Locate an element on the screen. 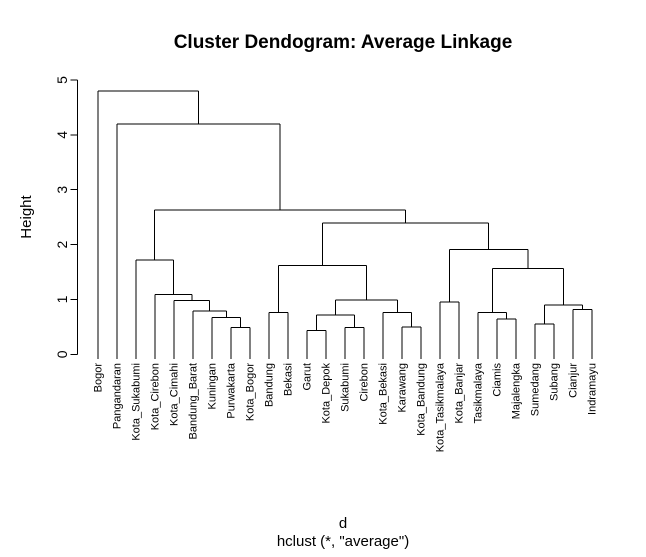  leaf-label: Kota_Cimahi is located at coordinates (175, 394).